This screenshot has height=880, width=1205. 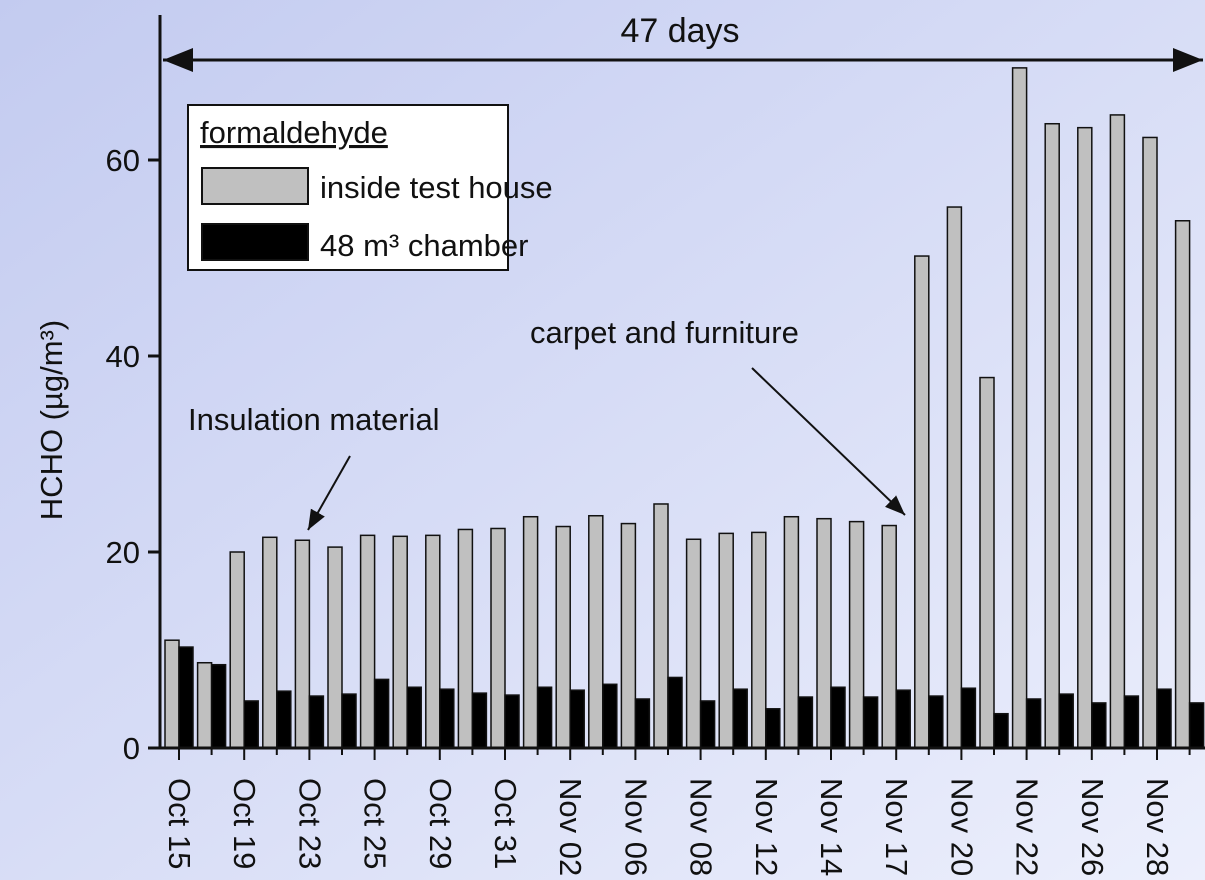 What do you see at coordinates (1157, 827) in the screenshot?
I see `x-tick-label: Nov 28` at bounding box center [1157, 827].